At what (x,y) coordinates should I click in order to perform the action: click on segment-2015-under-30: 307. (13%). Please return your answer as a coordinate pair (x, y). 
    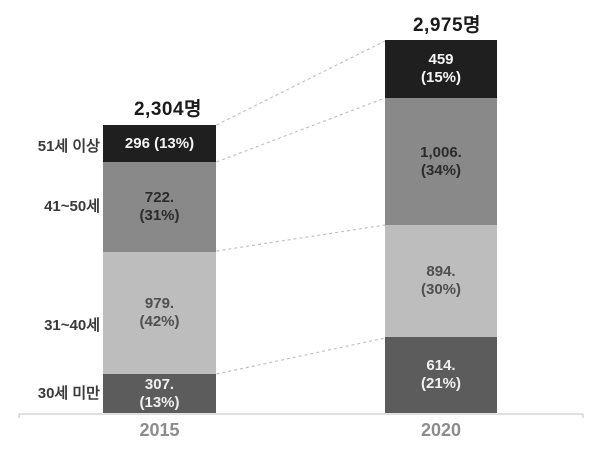
    Looking at the image, I should click on (159, 393).